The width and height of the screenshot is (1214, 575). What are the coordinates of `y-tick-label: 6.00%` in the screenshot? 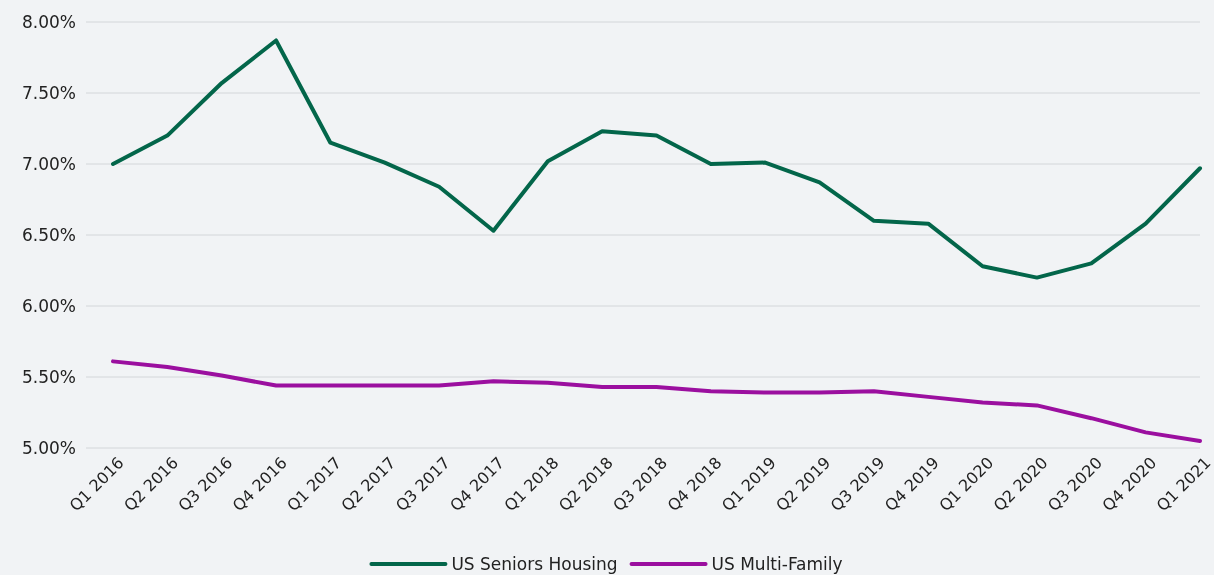 It's located at (48, 305).